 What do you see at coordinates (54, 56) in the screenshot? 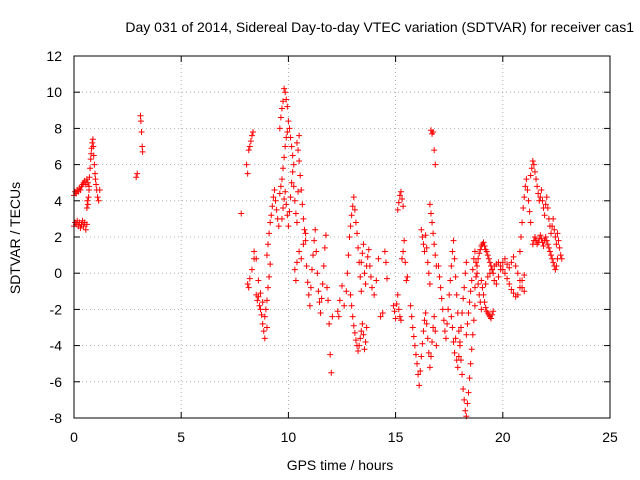
I see `y-tick-label: 12` at bounding box center [54, 56].